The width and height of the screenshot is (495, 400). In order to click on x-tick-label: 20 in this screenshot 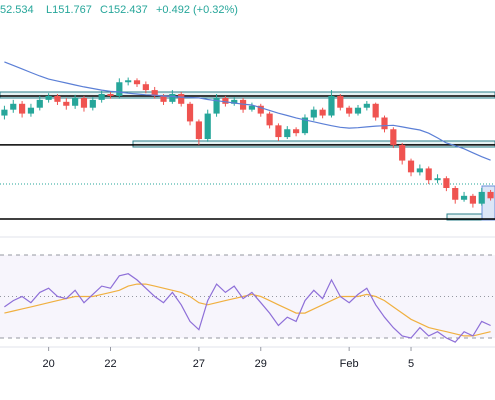, I will do `click(48, 364)`.